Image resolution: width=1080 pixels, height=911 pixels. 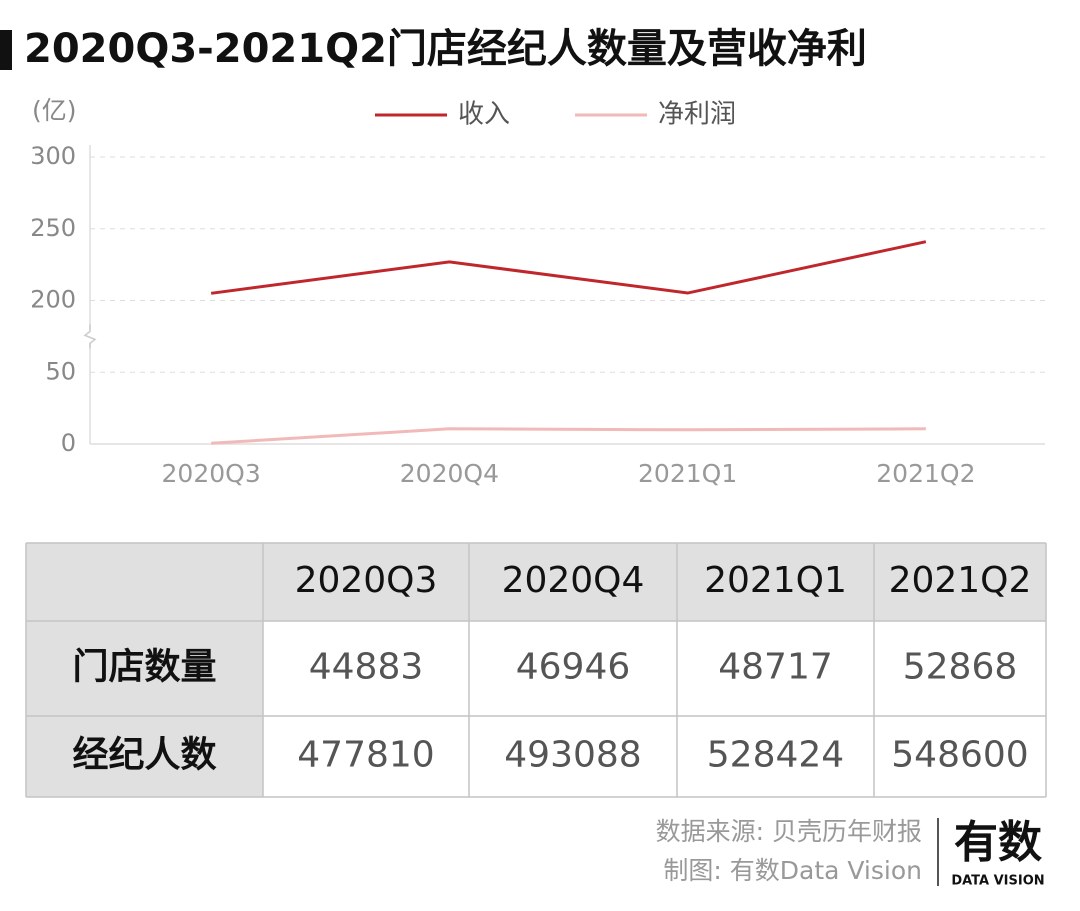 I want to click on x-tick-label: 2020Q3, so click(x=211, y=473).